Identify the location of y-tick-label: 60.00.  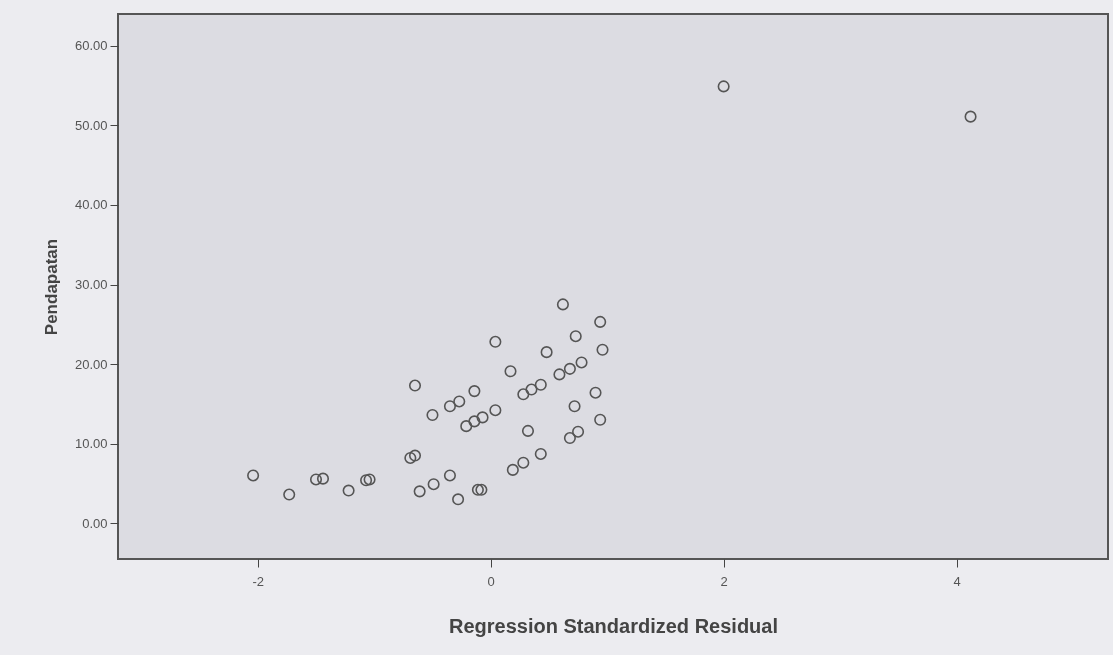
(91, 46).